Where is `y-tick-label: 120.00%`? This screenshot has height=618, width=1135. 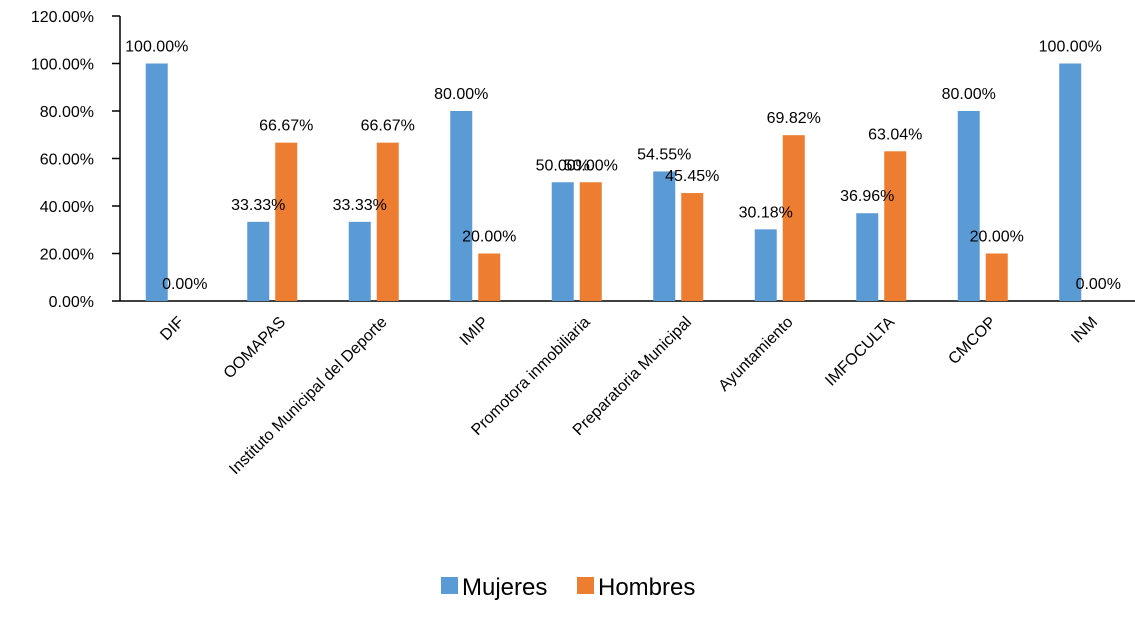 y-tick-label: 120.00% is located at coordinates (62, 17).